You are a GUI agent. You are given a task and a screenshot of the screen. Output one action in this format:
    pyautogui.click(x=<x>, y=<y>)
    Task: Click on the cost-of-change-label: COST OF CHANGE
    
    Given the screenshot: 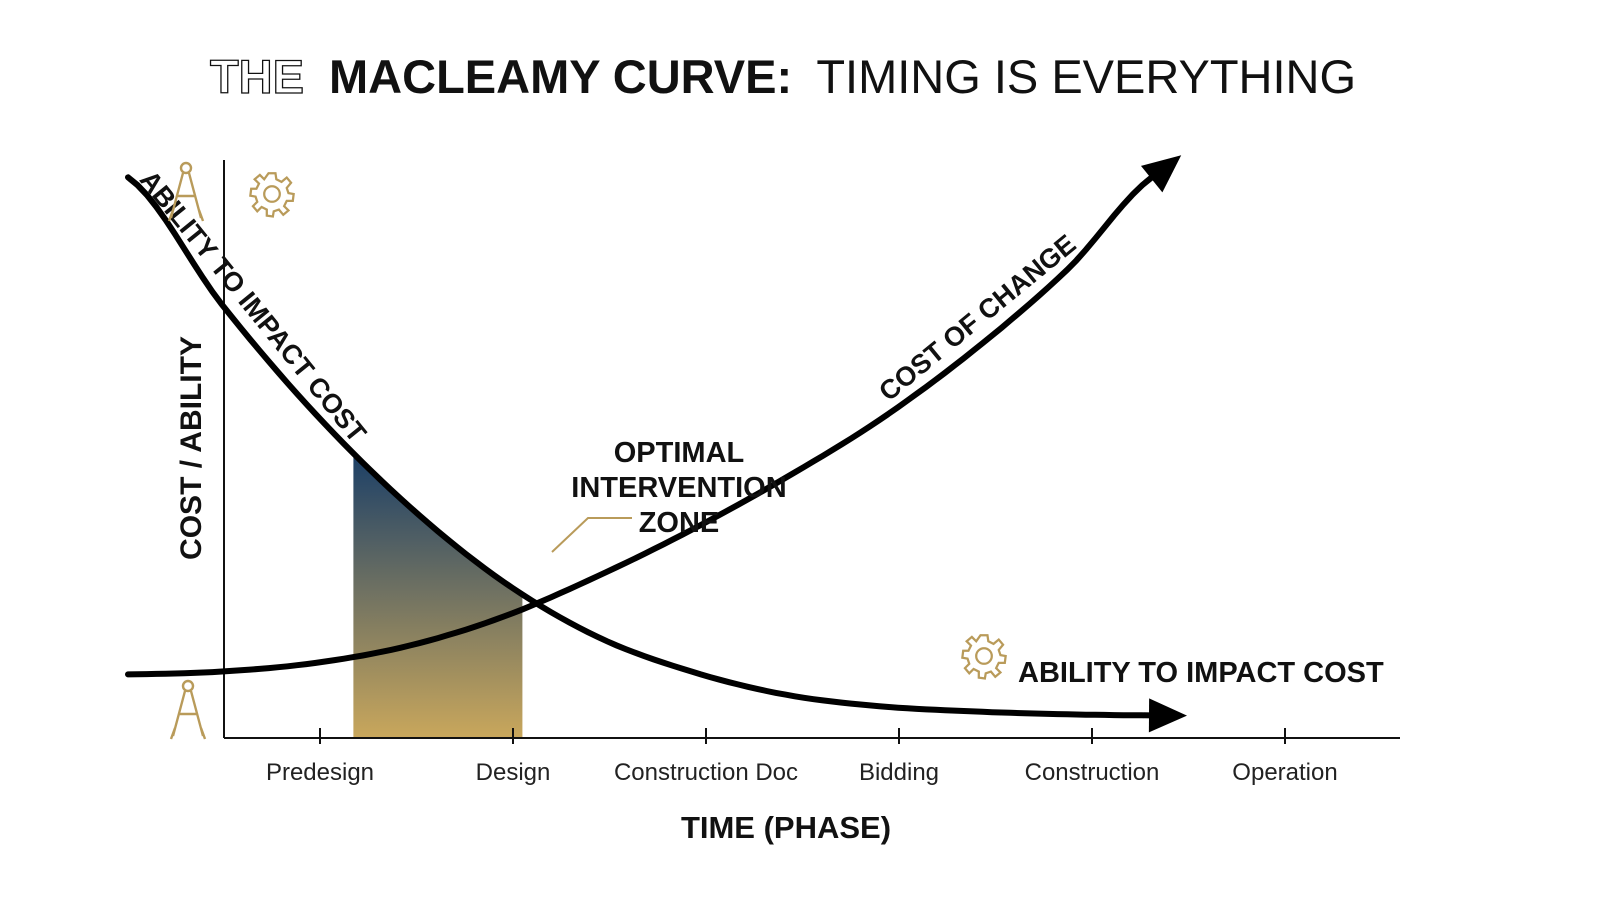 What is the action you would take?
    pyautogui.click(x=977, y=318)
    